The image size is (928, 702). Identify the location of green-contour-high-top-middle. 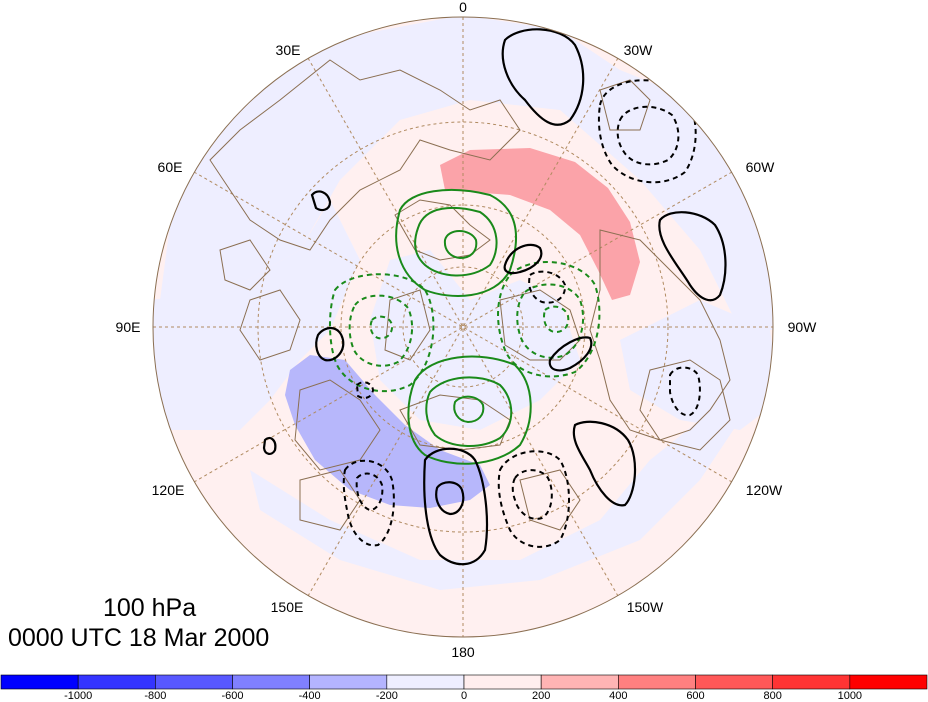
(456, 241).